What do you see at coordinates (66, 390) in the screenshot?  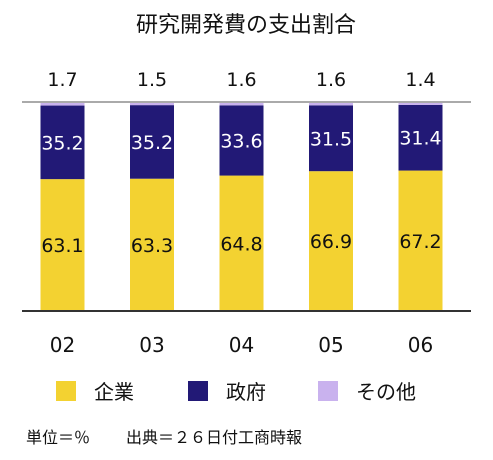 I see `legend-swatch-company` at bounding box center [66, 390].